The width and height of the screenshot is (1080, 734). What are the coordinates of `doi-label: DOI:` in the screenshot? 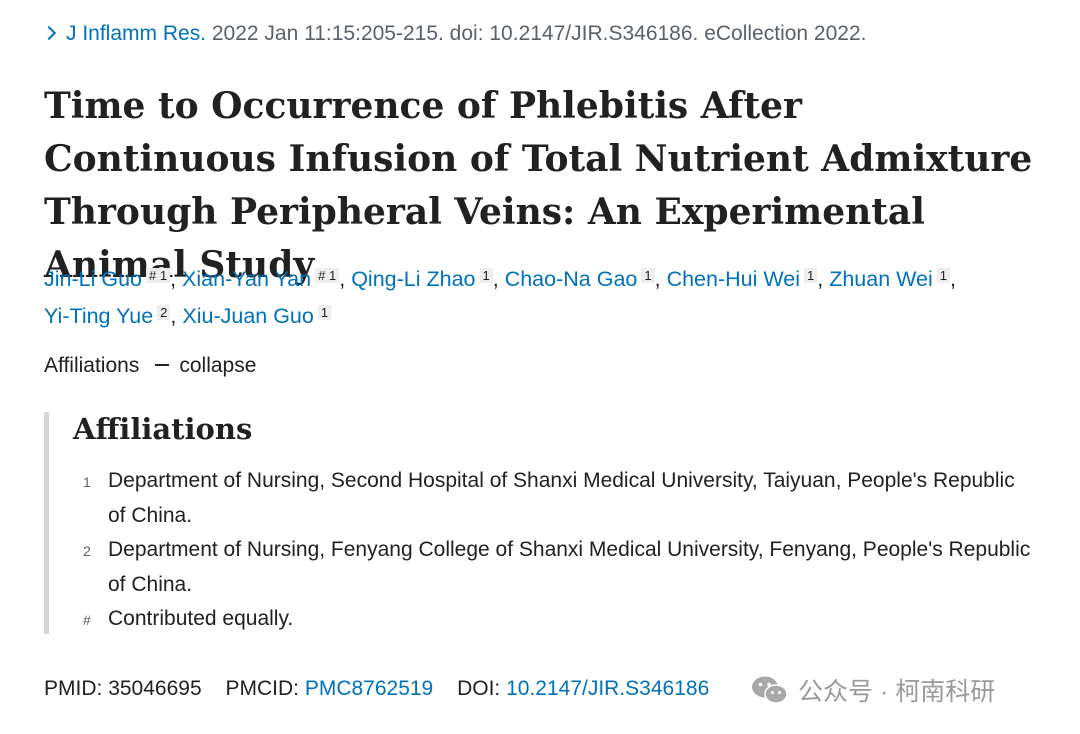 It's located at (479, 688).